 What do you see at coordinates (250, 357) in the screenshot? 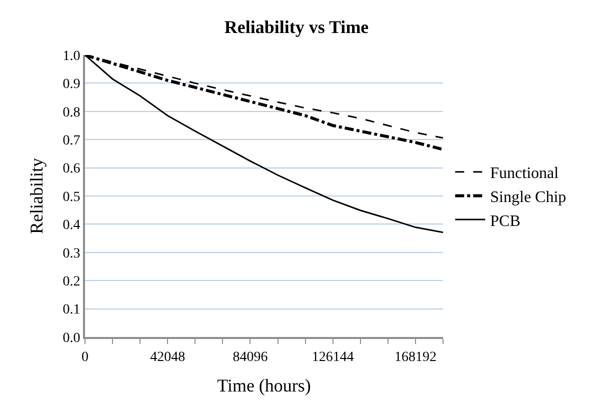
I see `x-tick-label: 84096` at bounding box center [250, 357].